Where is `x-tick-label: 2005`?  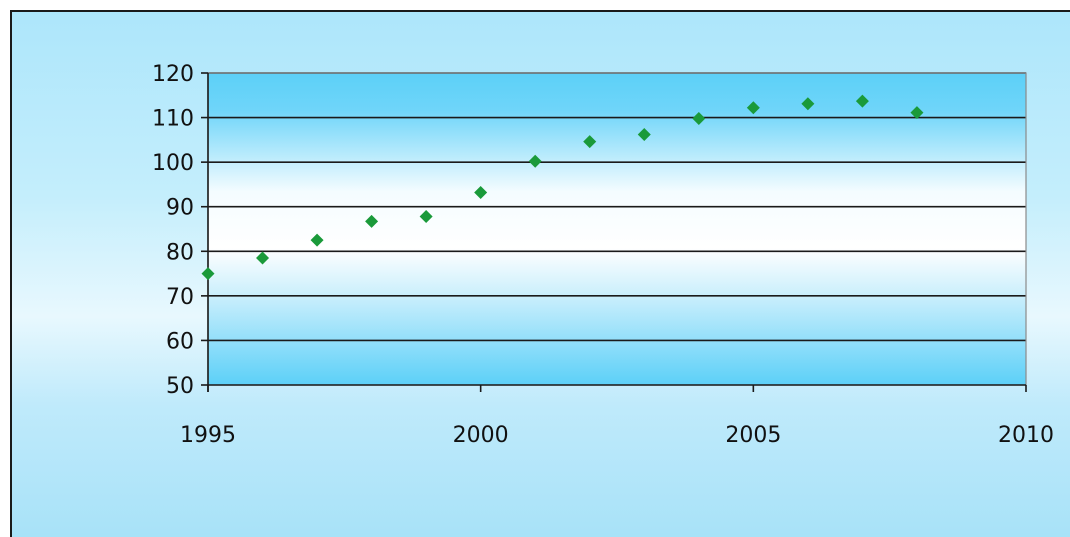
x-tick-label: 2005 is located at coordinates (753, 435).